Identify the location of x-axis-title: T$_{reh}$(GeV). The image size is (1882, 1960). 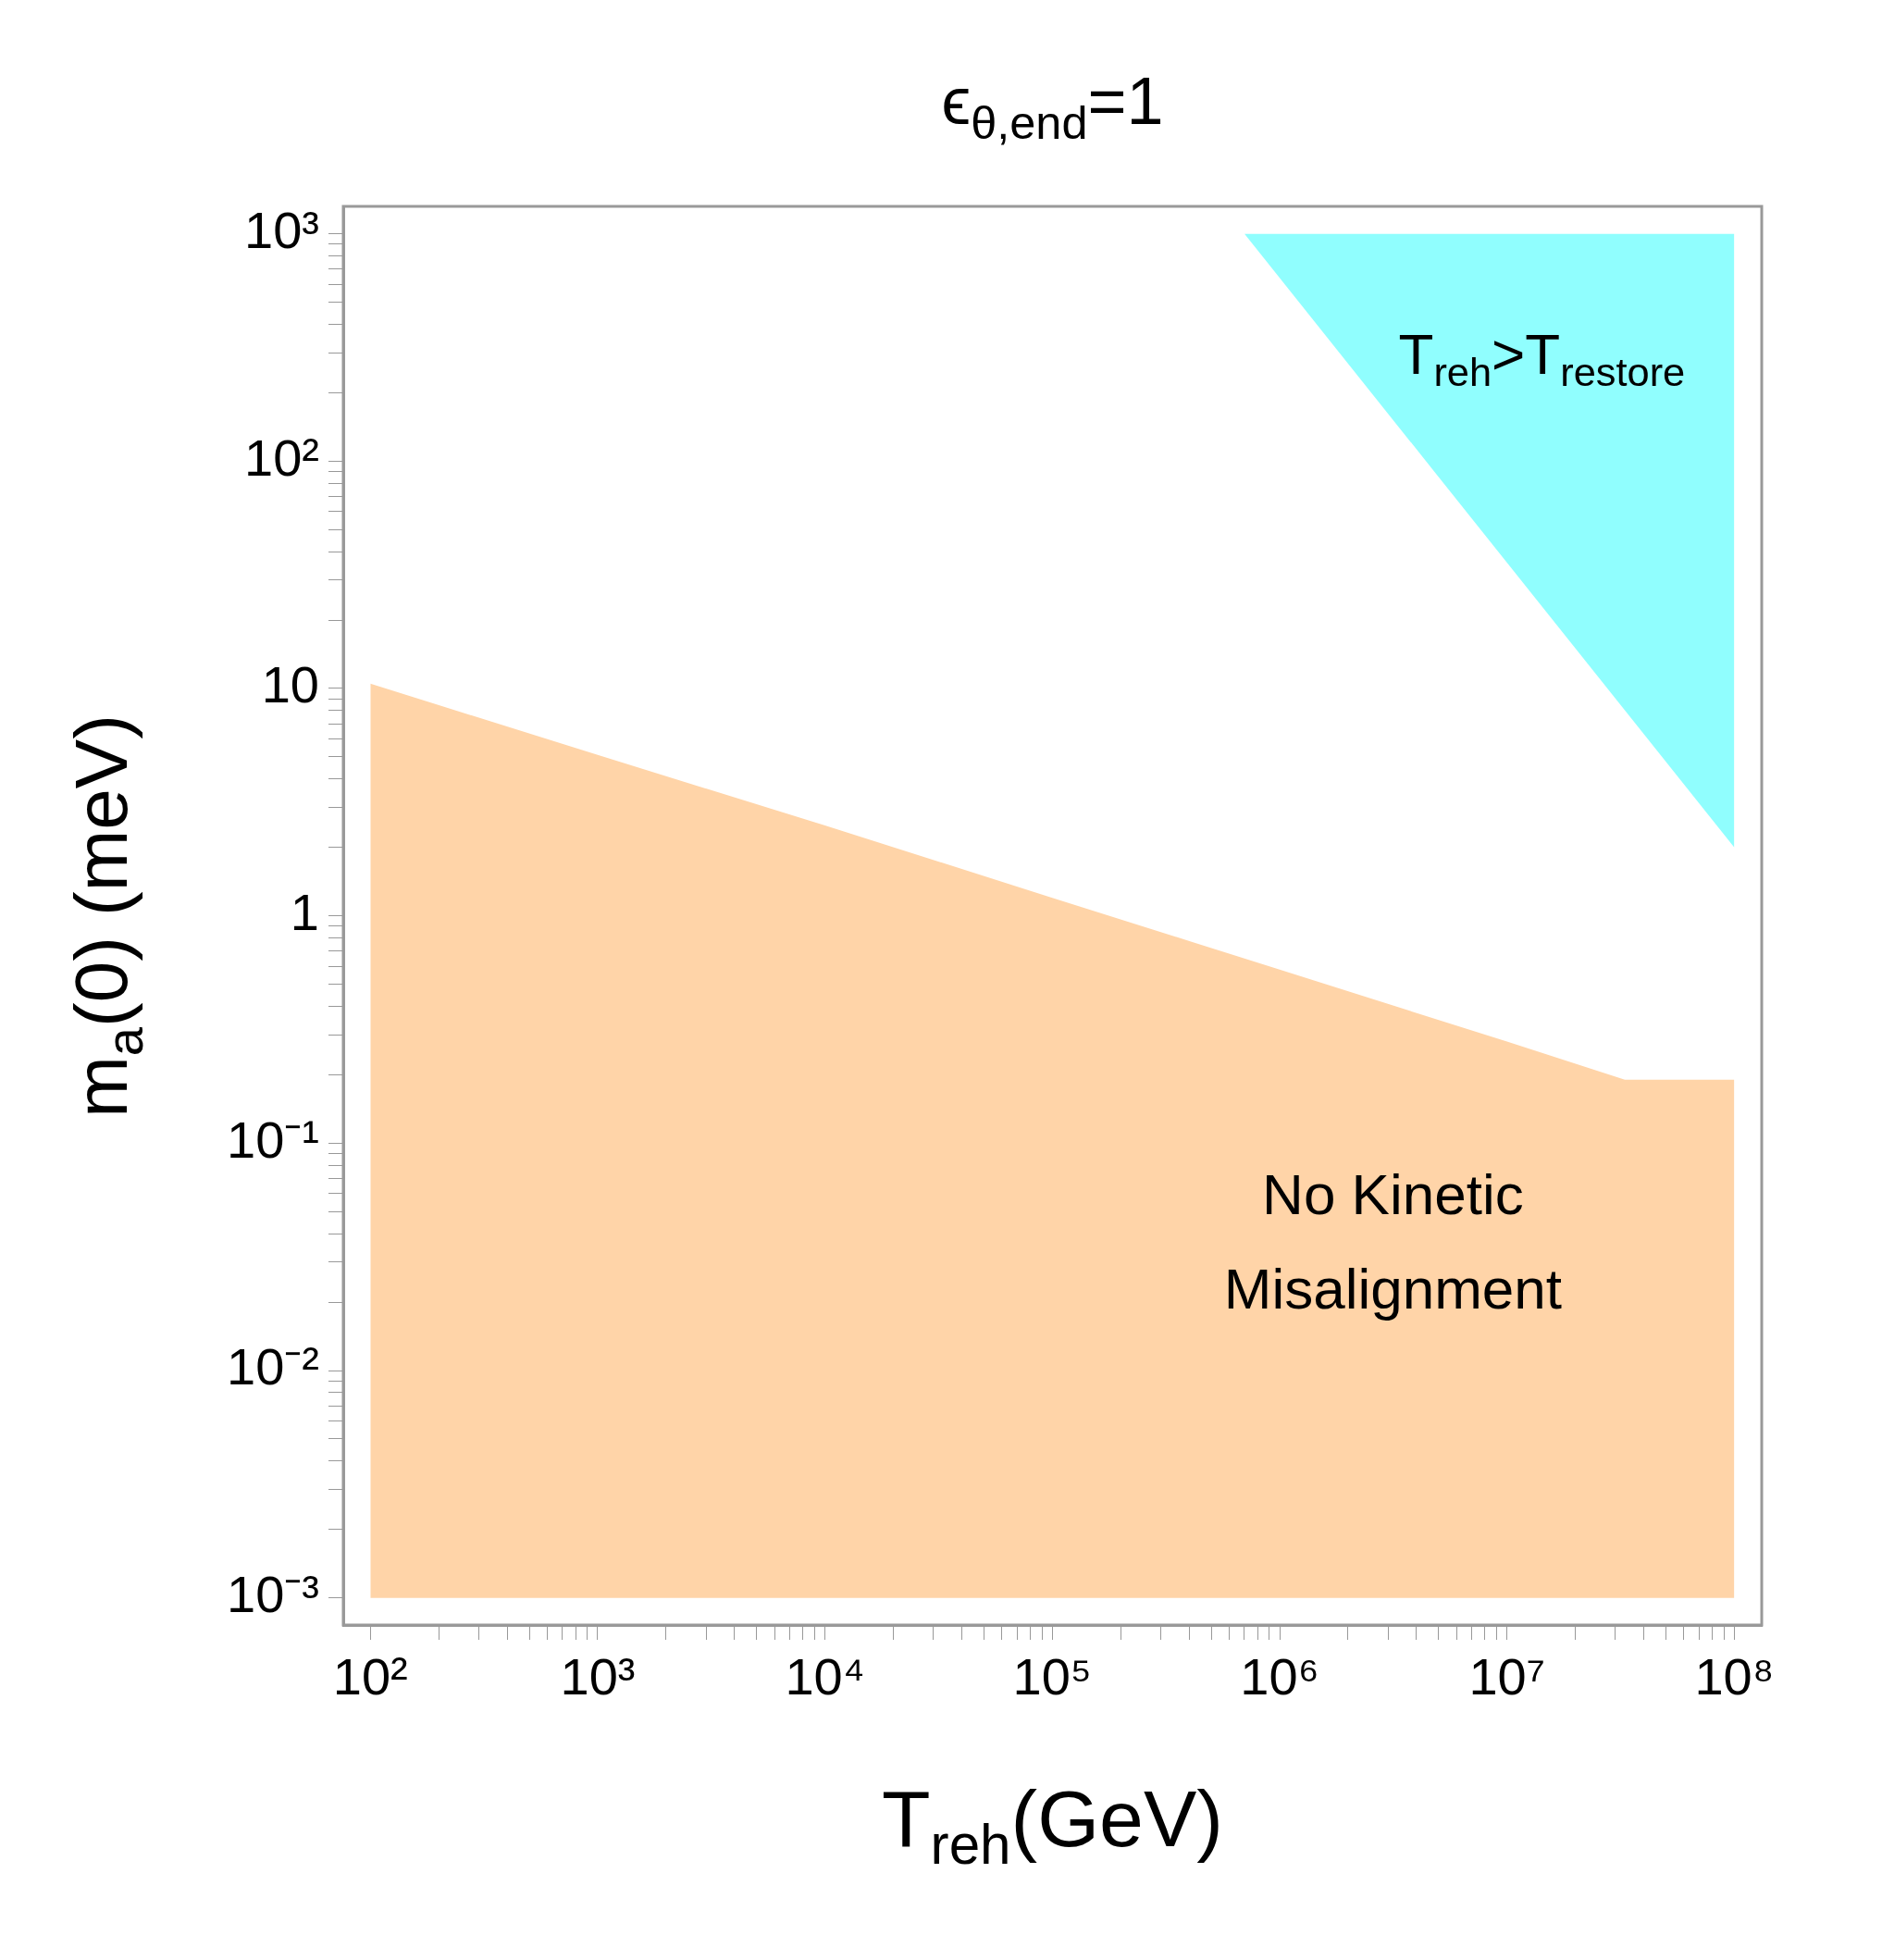
(1052, 1825).